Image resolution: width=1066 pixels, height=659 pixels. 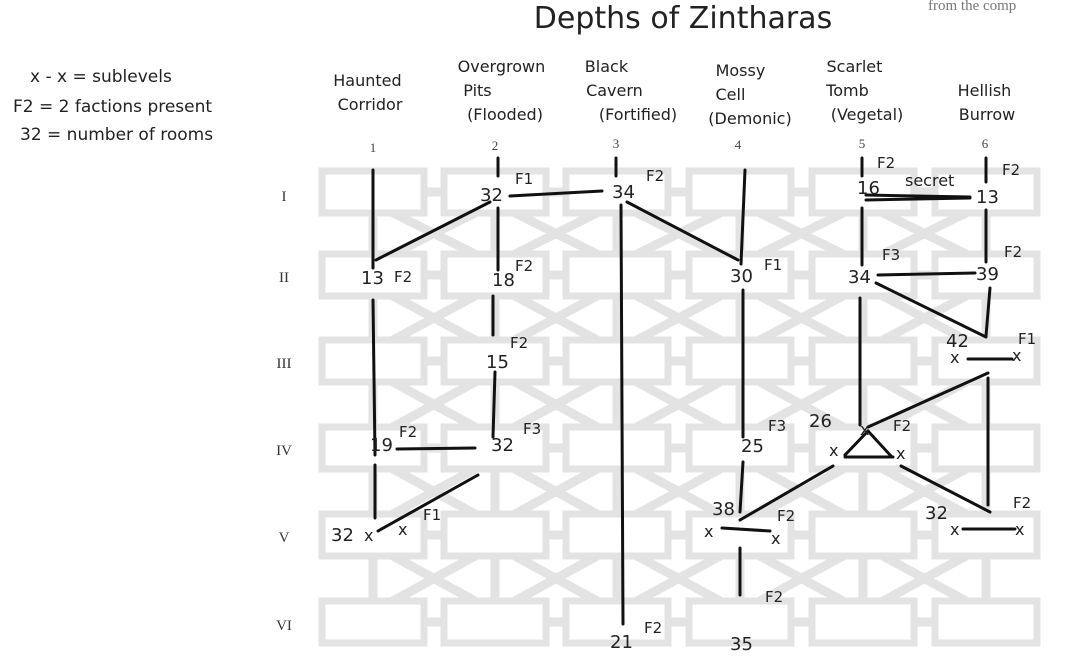 What do you see at coordinates (862, 143) in the screenshot?
I see `column-number-5: 5` at bounding box center [862, 143].